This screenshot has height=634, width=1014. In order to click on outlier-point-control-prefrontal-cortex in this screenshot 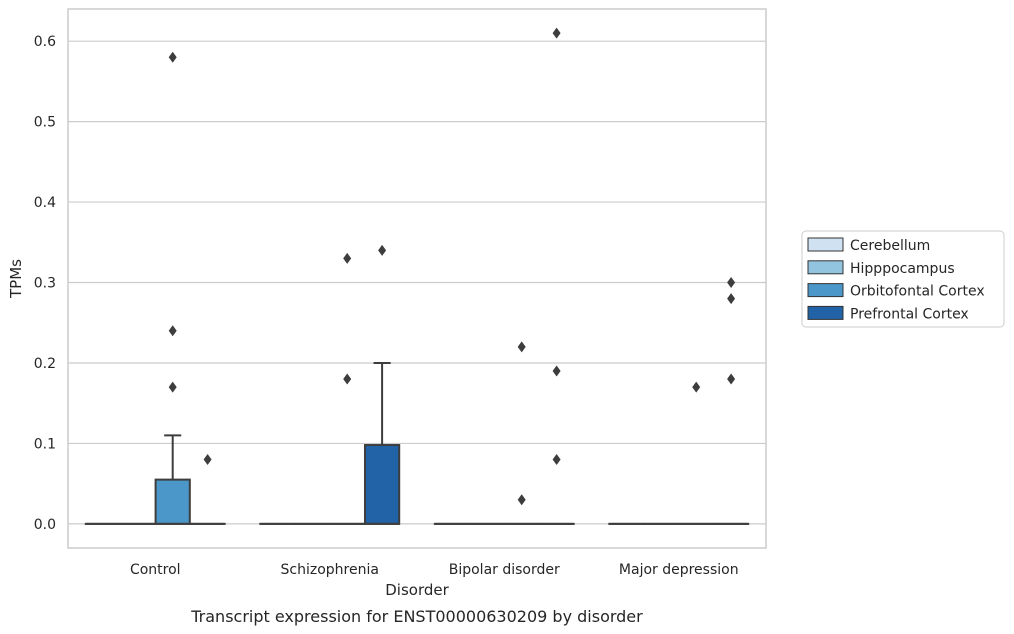, I will do `click(207, 460)`.